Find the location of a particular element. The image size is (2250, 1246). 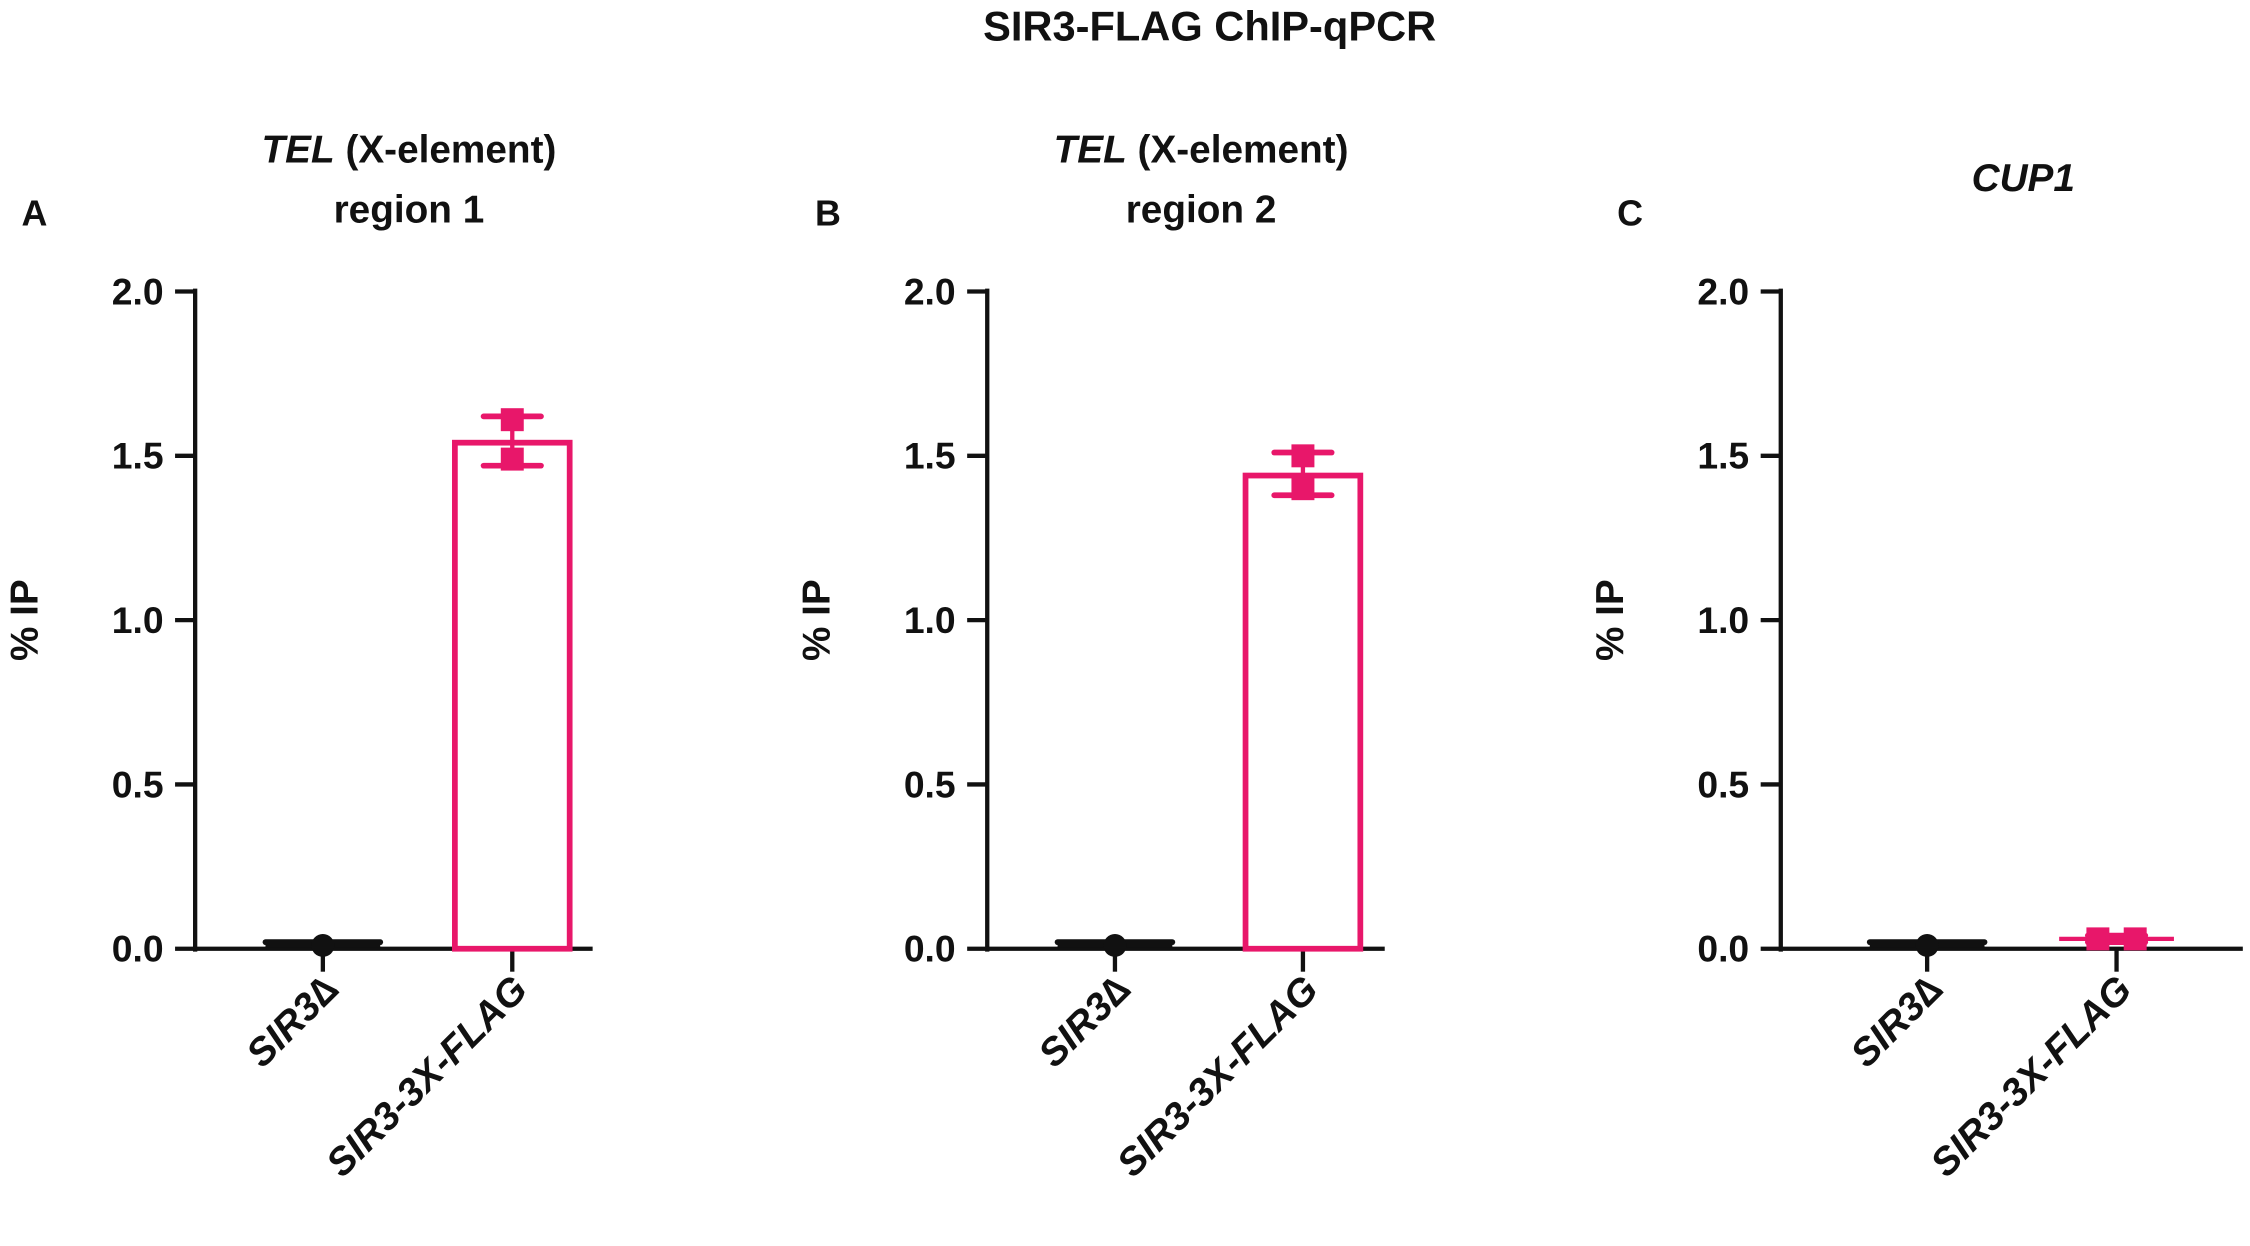

panel-label: B is located at coordinates (828, 214).